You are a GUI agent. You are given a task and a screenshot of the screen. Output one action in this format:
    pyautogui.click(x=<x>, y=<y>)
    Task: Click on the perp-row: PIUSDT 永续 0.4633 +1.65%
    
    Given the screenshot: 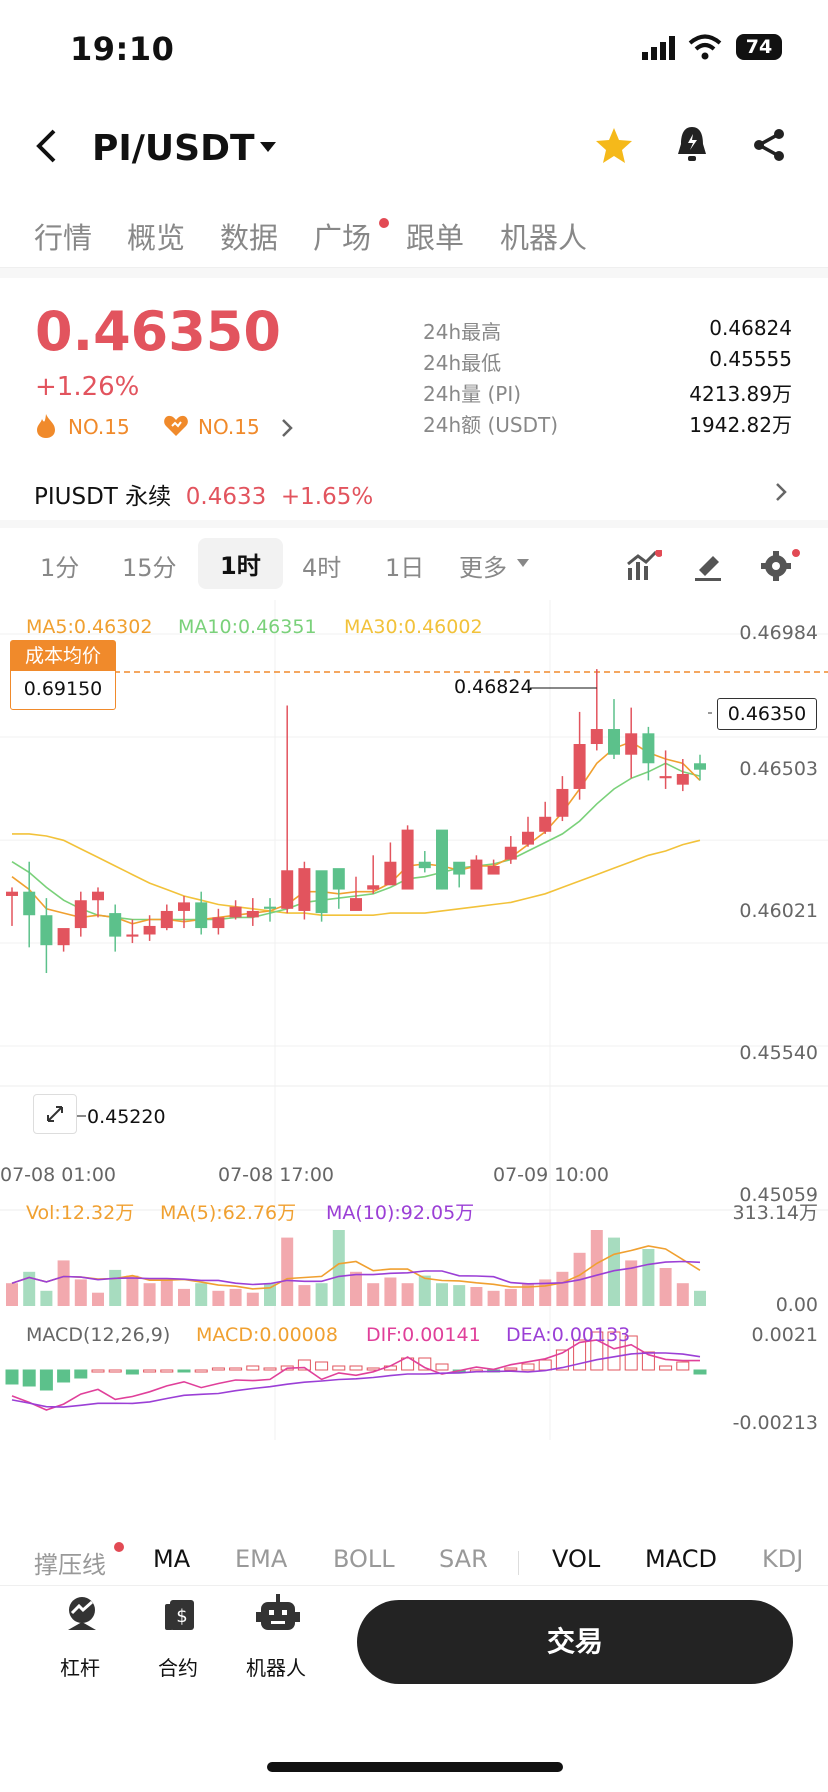 What is the action you would take?
    pyautogui.click(x=203, y=494)
    